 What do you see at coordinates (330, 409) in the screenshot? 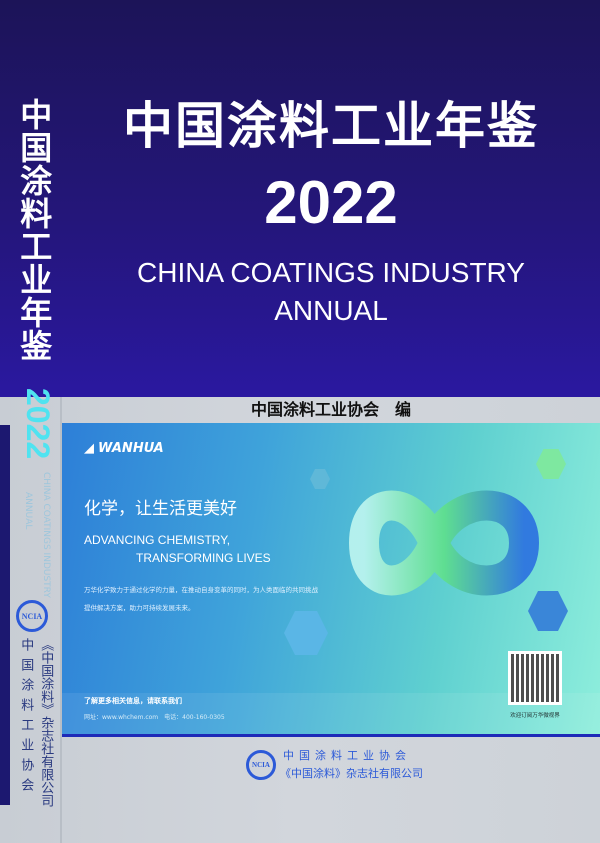
I see `editor-line: 中国涂料工业协会 编` at bounding box center [330, 409].